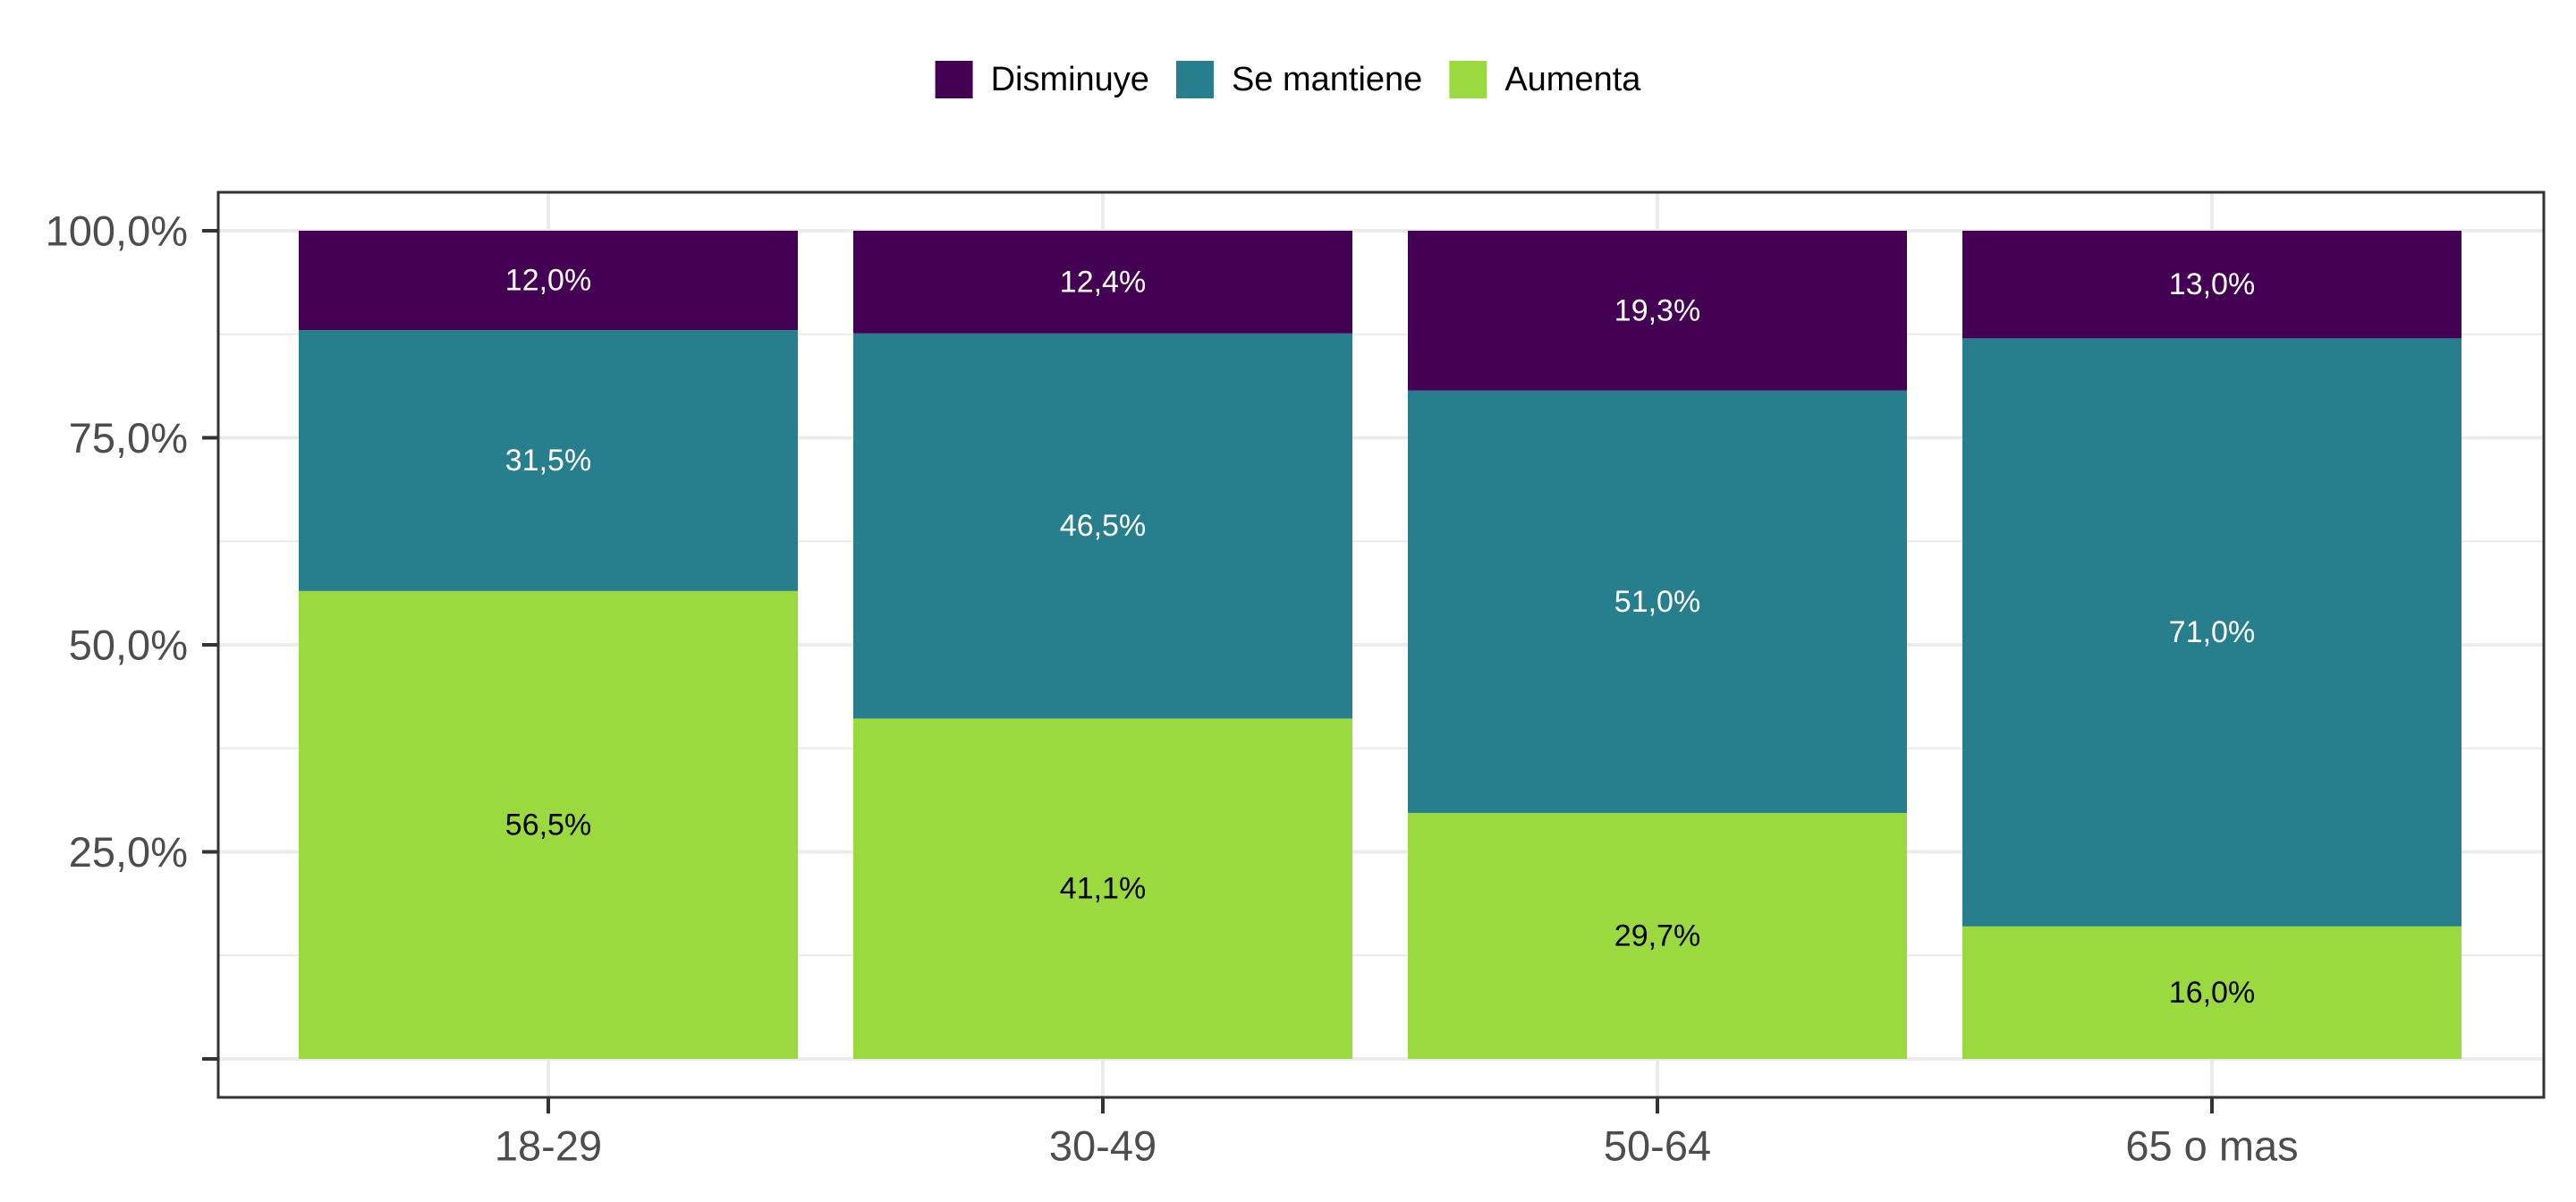  I want to click on data-label-aumenta-65-o-mas: 16,0%, so click(2212, 993).